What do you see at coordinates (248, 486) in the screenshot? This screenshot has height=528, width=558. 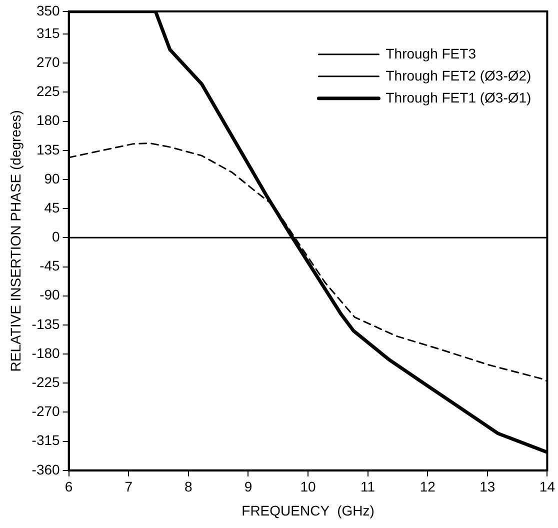 I see `x-tick-label: 9` at bounding box center [248, 486].